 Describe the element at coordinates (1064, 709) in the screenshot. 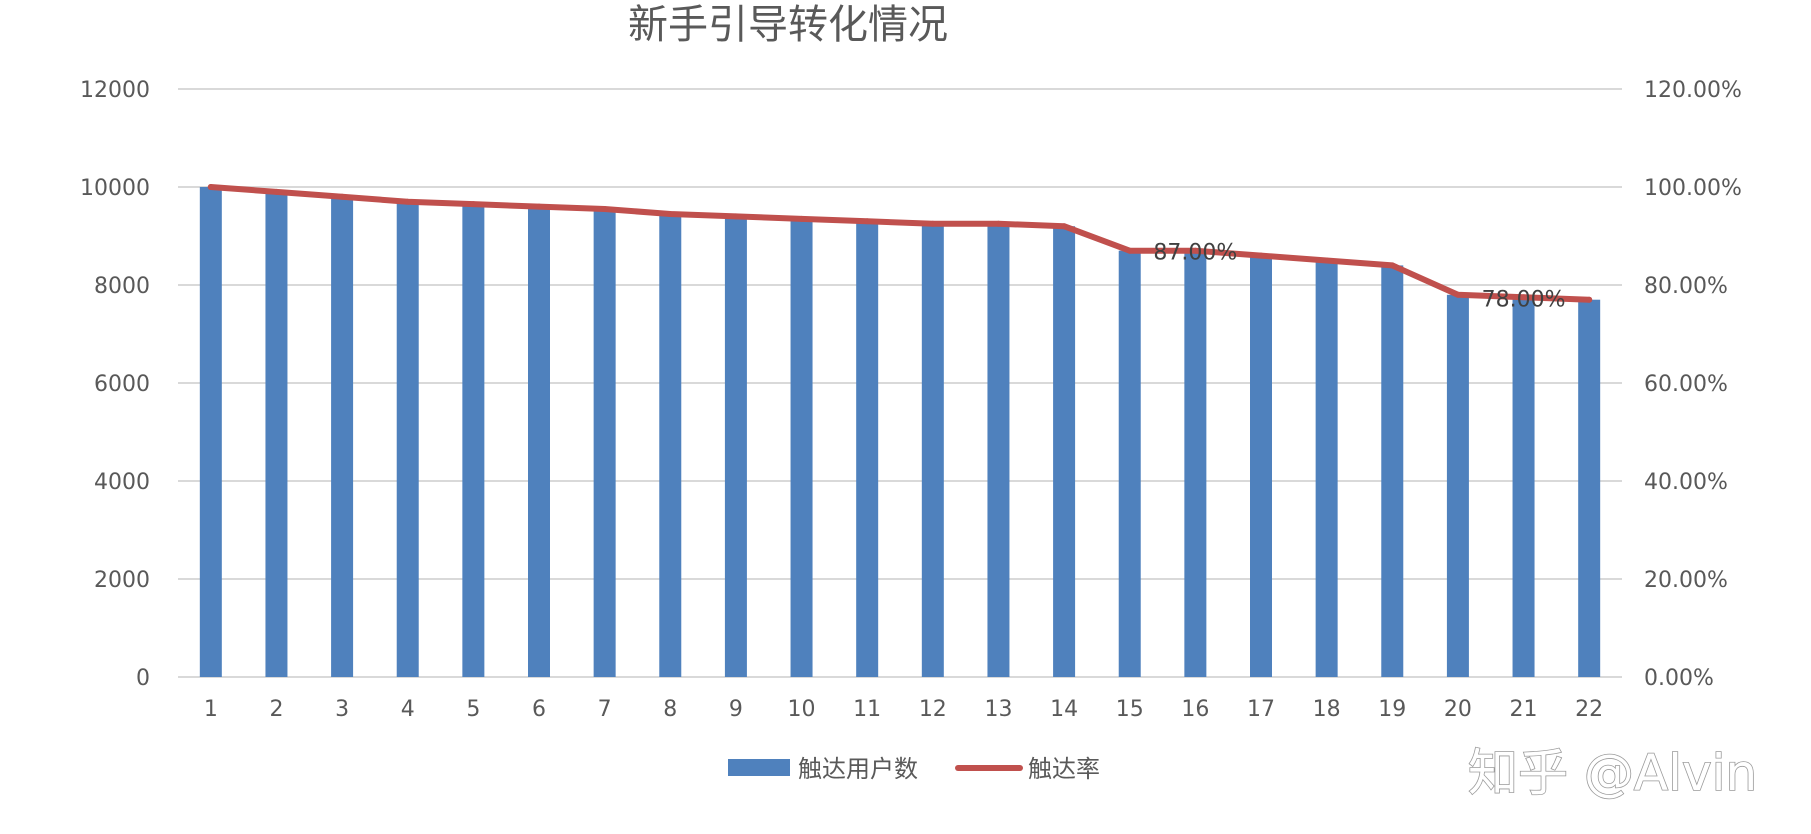

I see `x-tick-label: 14` at that location.